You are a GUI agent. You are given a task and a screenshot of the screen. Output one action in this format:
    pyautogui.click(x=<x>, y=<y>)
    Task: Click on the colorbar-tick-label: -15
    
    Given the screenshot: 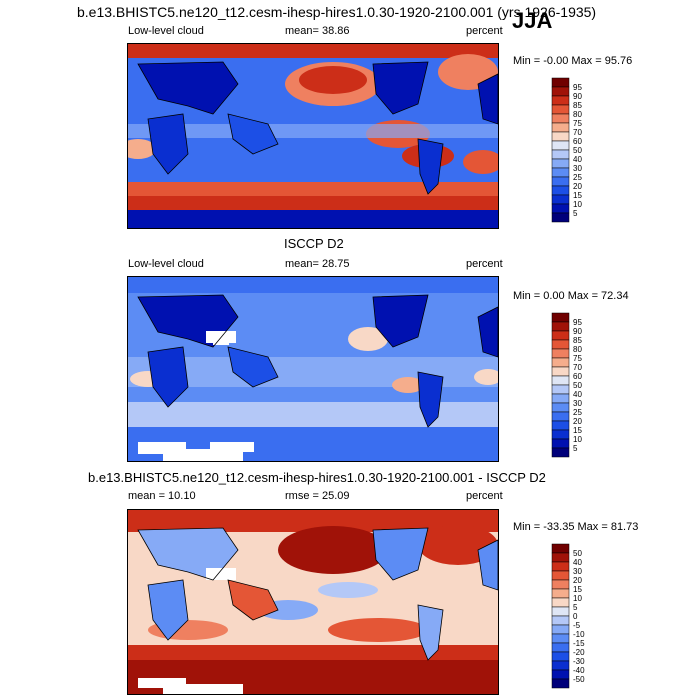 What is the action you would take?
    pyautogui.click(x=579, y=643)
    